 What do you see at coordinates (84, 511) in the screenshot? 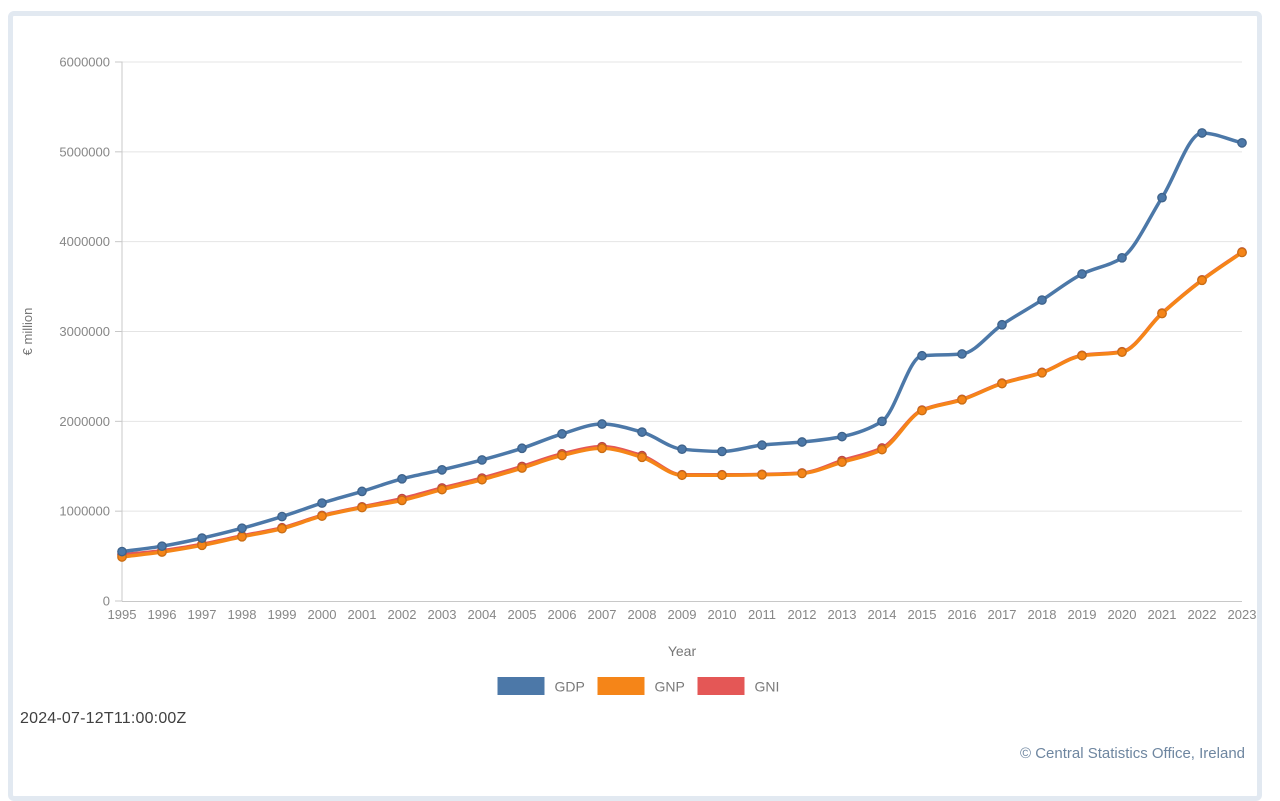
I see `y-tick-label: 1000000` at bounding box center [84, 511].